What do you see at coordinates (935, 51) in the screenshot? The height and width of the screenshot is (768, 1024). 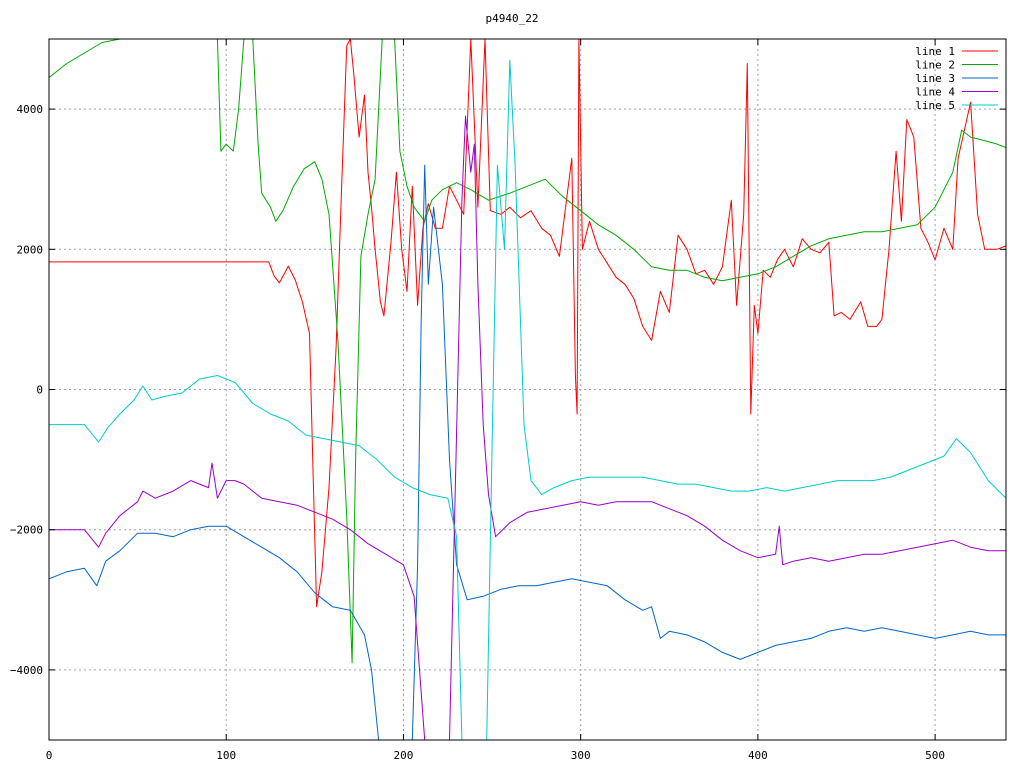 I see `legend-label-1: line 1` at bounding box center [935, 51].